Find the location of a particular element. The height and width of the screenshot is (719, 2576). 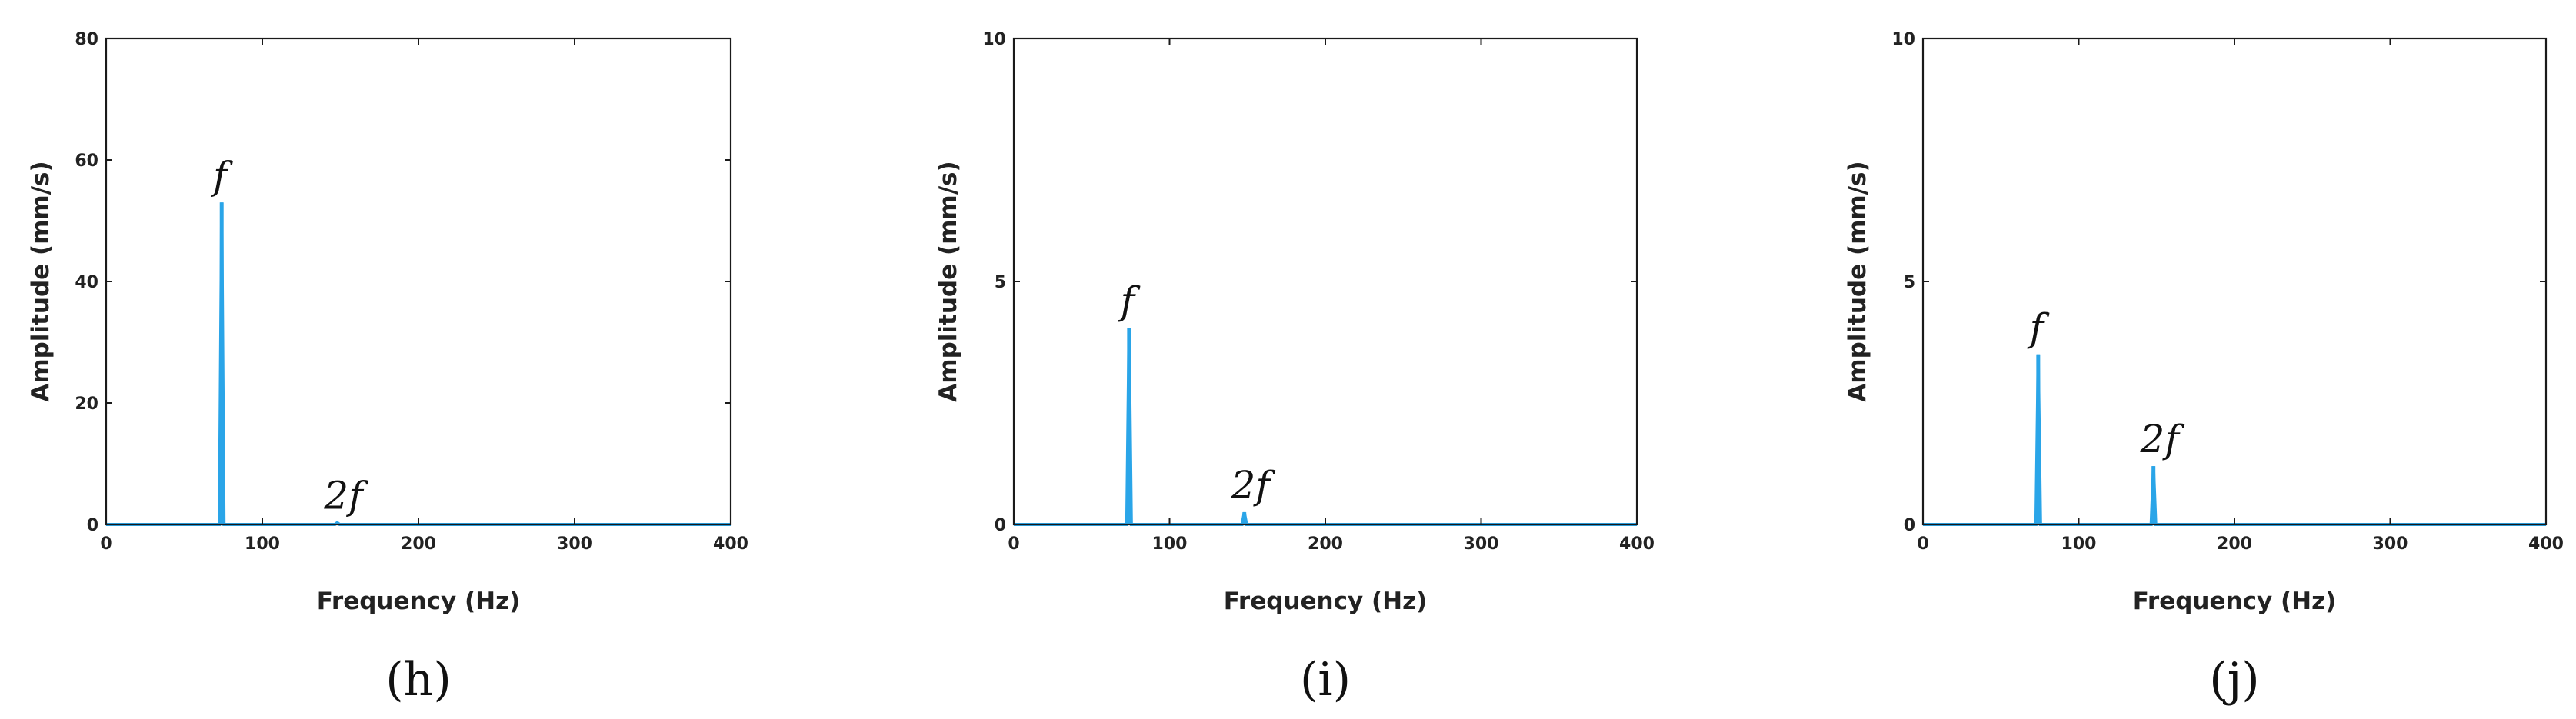

y-tick-label: 40 is located at coordinates (86, 283).